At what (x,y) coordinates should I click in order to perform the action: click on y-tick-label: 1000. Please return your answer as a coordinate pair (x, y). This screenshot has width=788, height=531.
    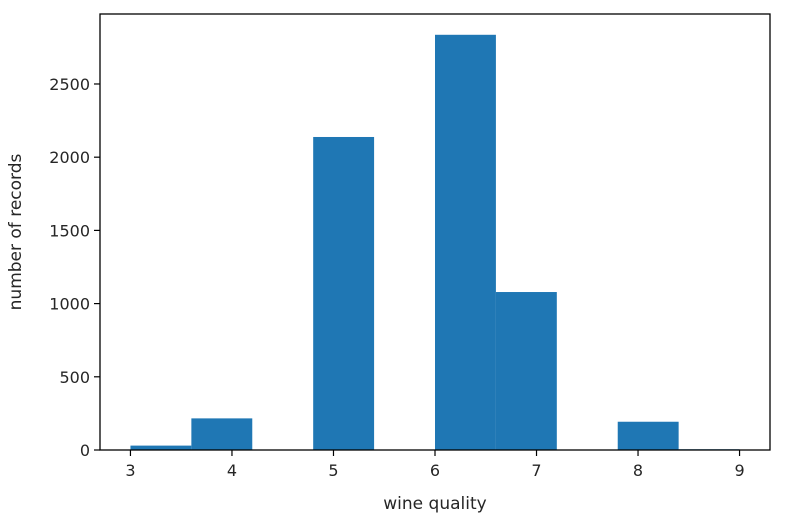
    Looking at the image, I should click on (69, 304).